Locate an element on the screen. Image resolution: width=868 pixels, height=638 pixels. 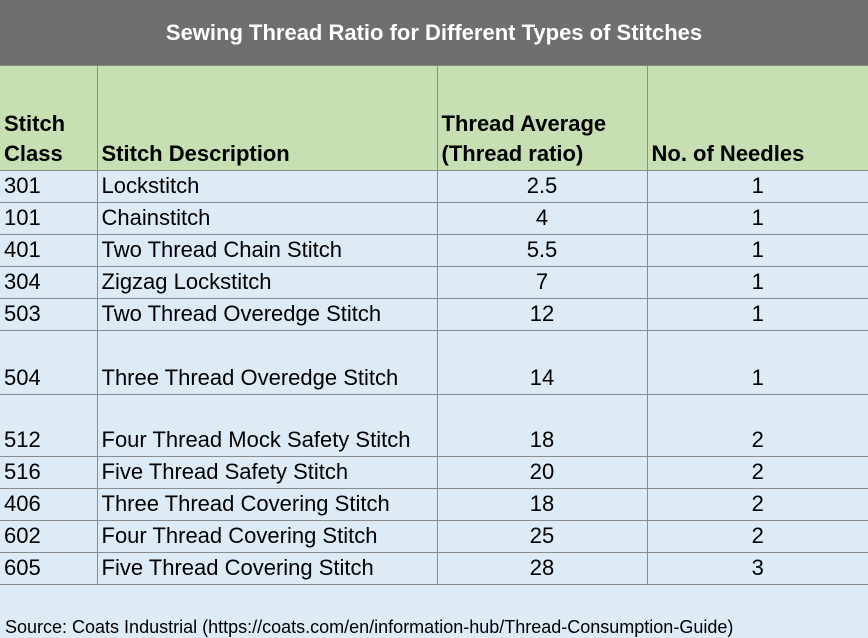
table-row: 401 Two Thread Chain Stitch 5.5 1 is located at coordinates (434, 250).